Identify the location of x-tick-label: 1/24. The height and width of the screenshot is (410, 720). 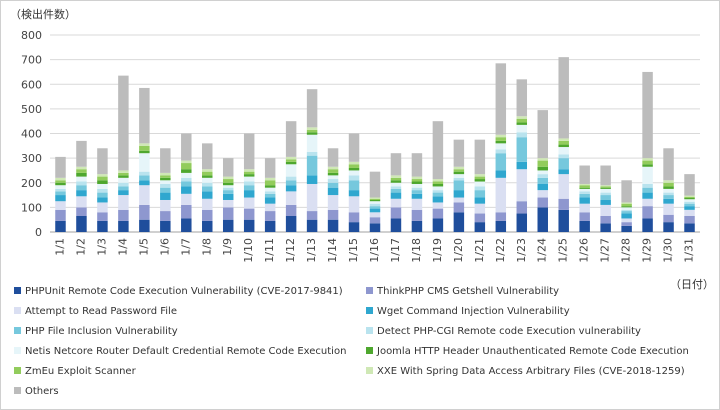
(542, 250).